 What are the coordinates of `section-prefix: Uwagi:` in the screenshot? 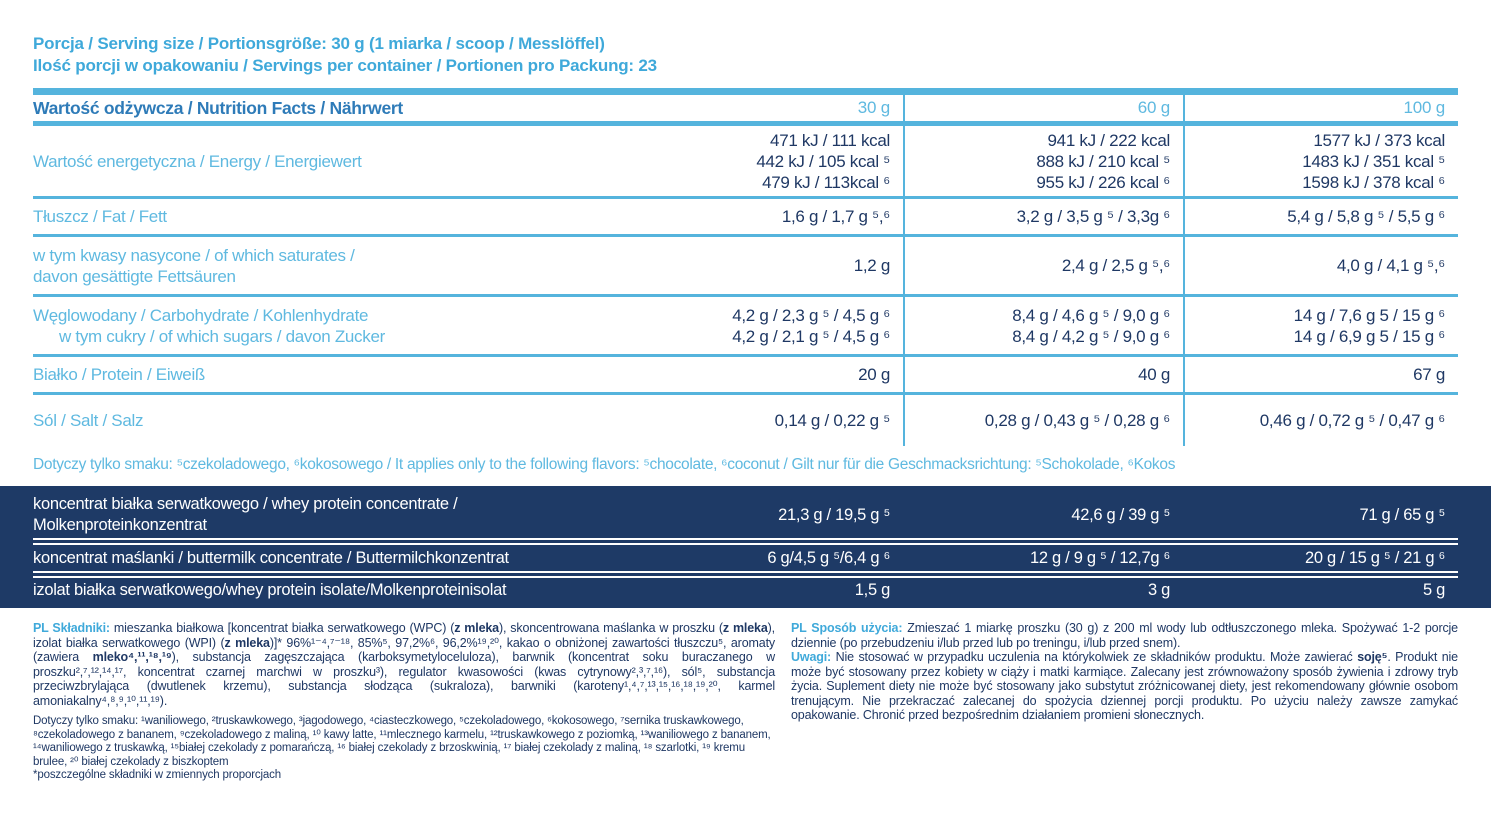 It's located at (811, 657).